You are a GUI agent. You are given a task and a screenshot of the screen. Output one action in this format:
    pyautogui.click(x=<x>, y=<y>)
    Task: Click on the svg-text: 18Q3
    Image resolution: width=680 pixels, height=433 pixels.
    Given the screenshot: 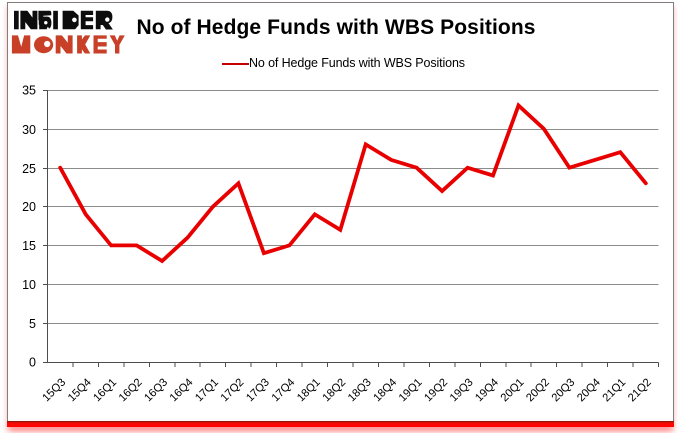 What is the action you would take?
    pyautogui.click(x=360, y=390)
    